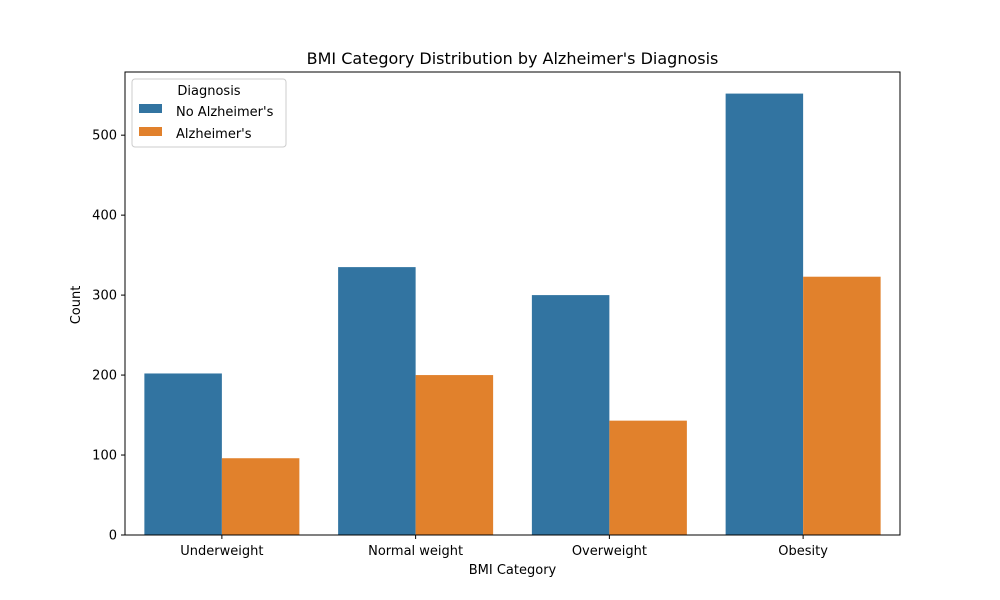  Describe the element at coordinates (415, 551) in the screenshot. I see `x-tick-label-normal-weight: Normal weight` at that location.